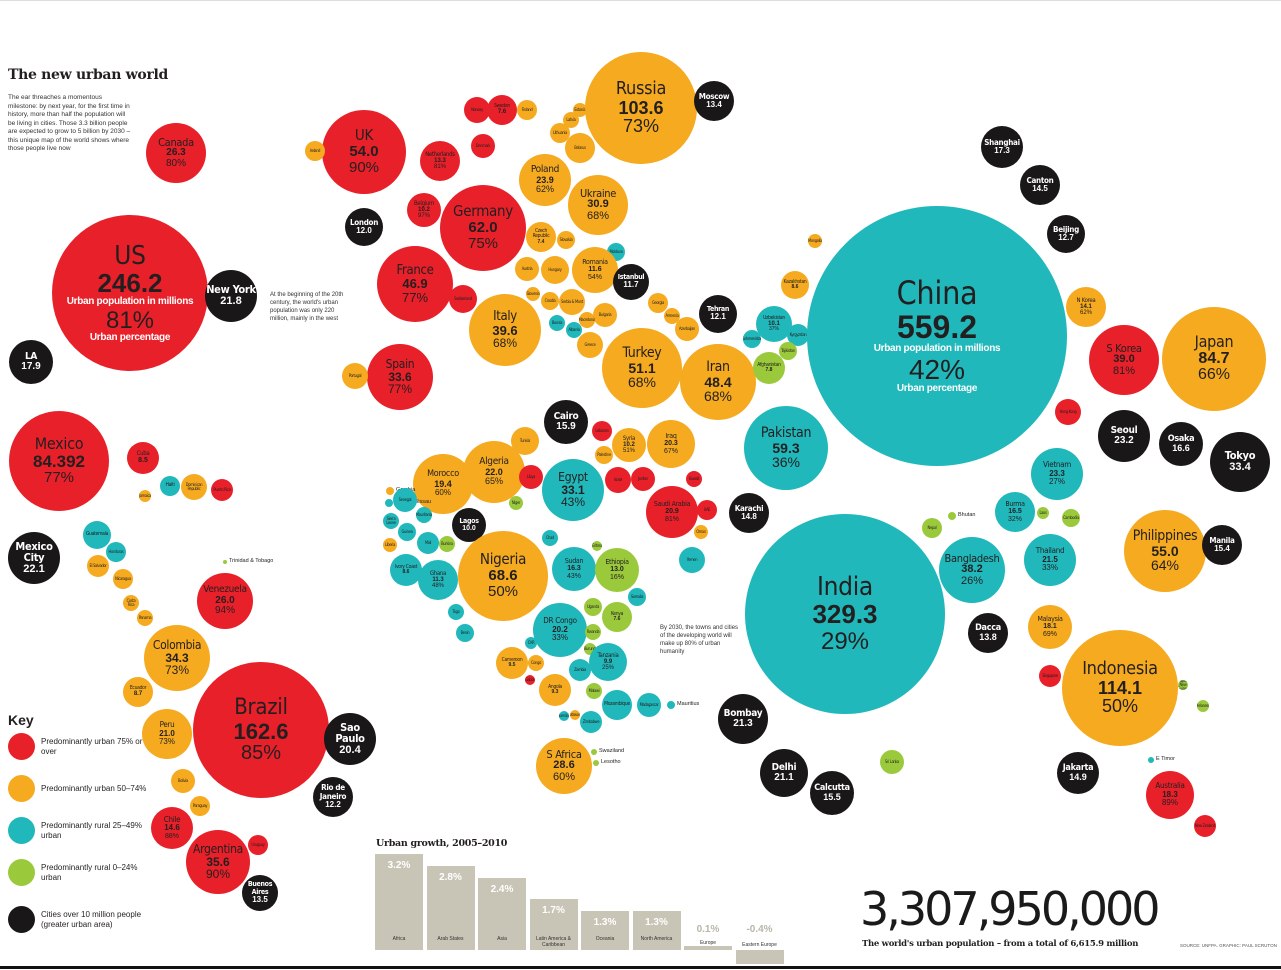 The height and width of the screenshot is (970, 1281). I want to click on country-bubble: Senegal, so click(405, 500).